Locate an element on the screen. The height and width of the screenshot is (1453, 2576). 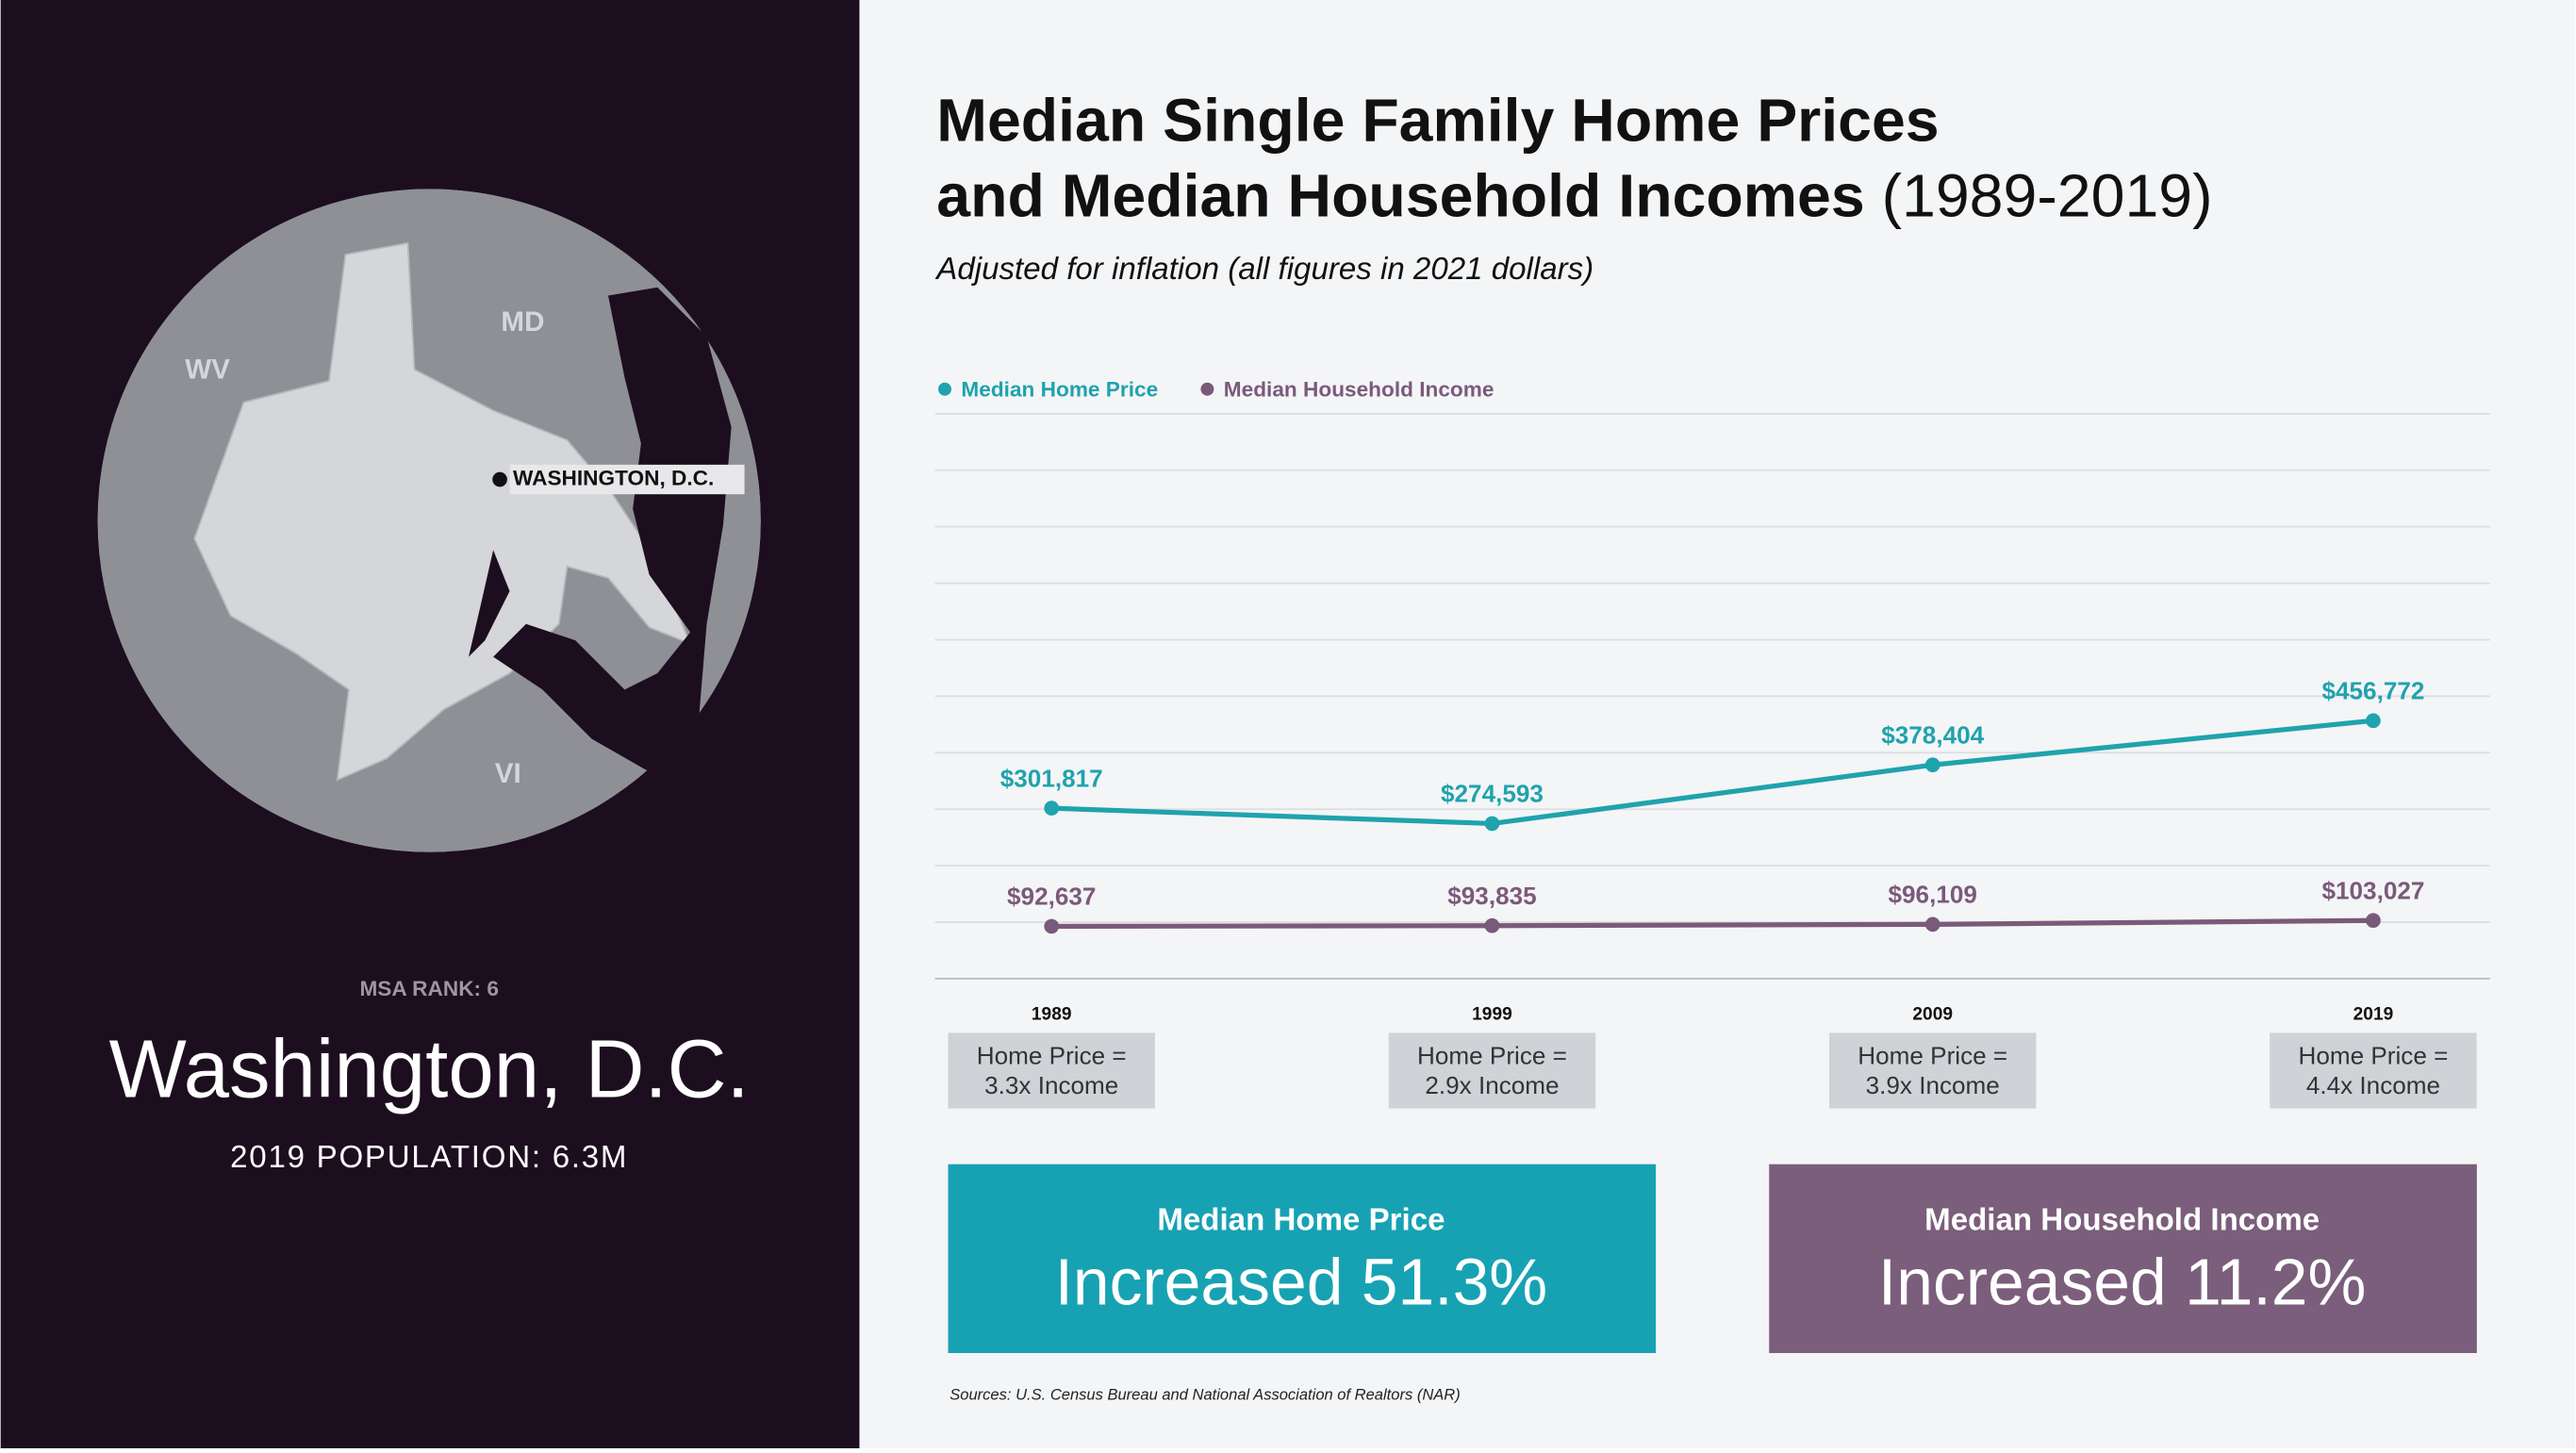
map-label: WV is located at coordinates (207, 369).